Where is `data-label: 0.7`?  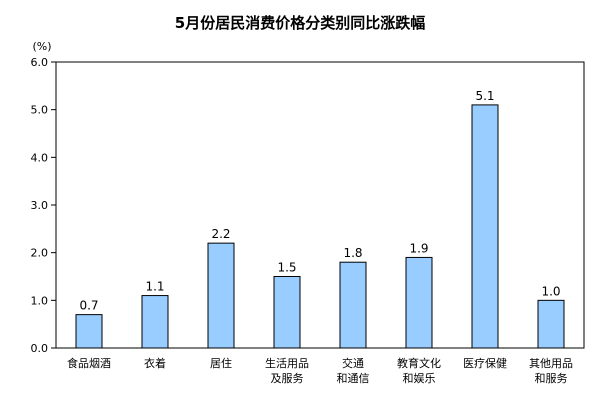 data-label: 0.7 is located at coordinates (88, 306).